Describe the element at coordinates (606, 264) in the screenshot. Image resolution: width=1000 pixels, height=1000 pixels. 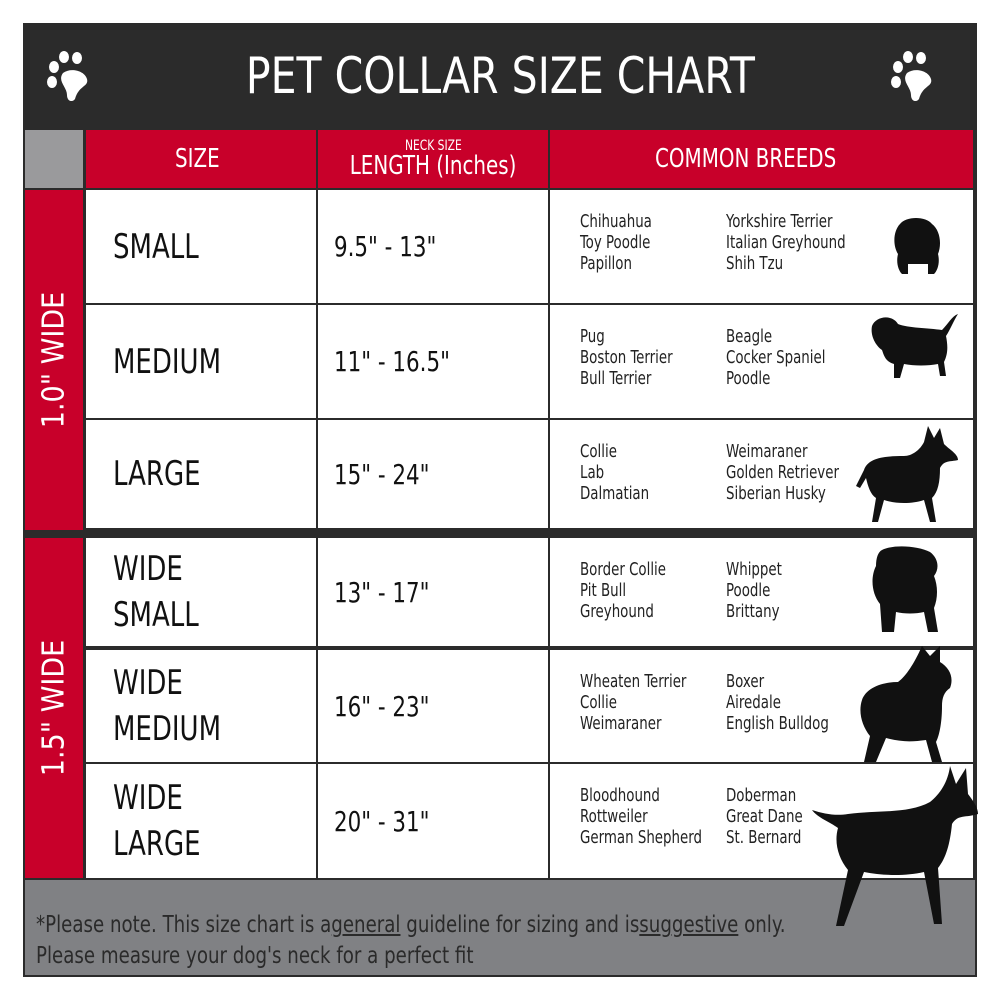
I see `breed-name: Papillon` at that location.